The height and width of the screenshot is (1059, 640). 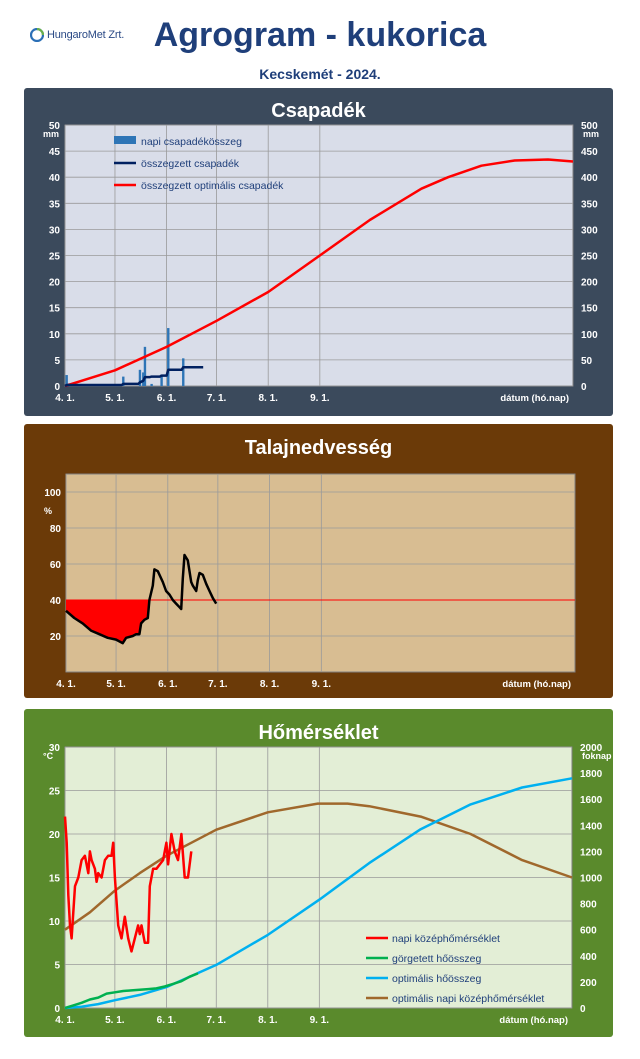 I want to click on y-axis-unit-left: mm, so click(x=51, y=134).